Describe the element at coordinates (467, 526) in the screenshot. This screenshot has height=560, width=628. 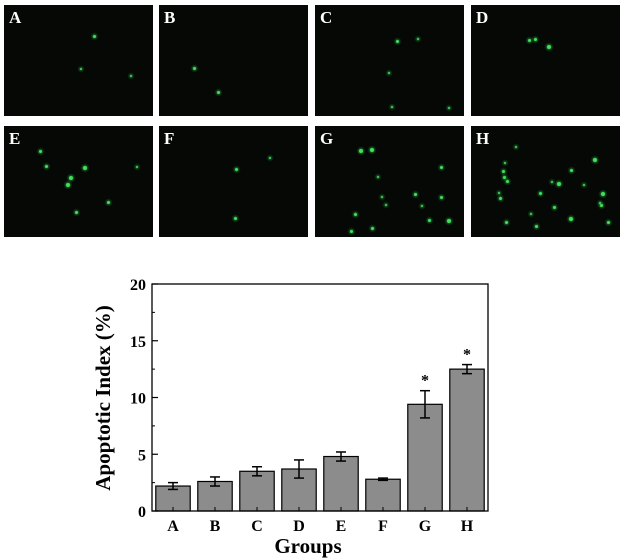
I see `x-tick-label: H` at that location.